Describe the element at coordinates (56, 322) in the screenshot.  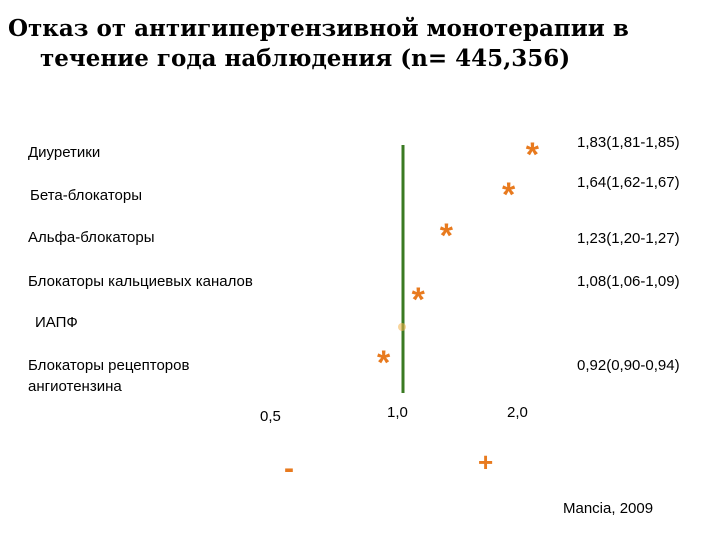
I see `category-label: ИАПФ` at that location.